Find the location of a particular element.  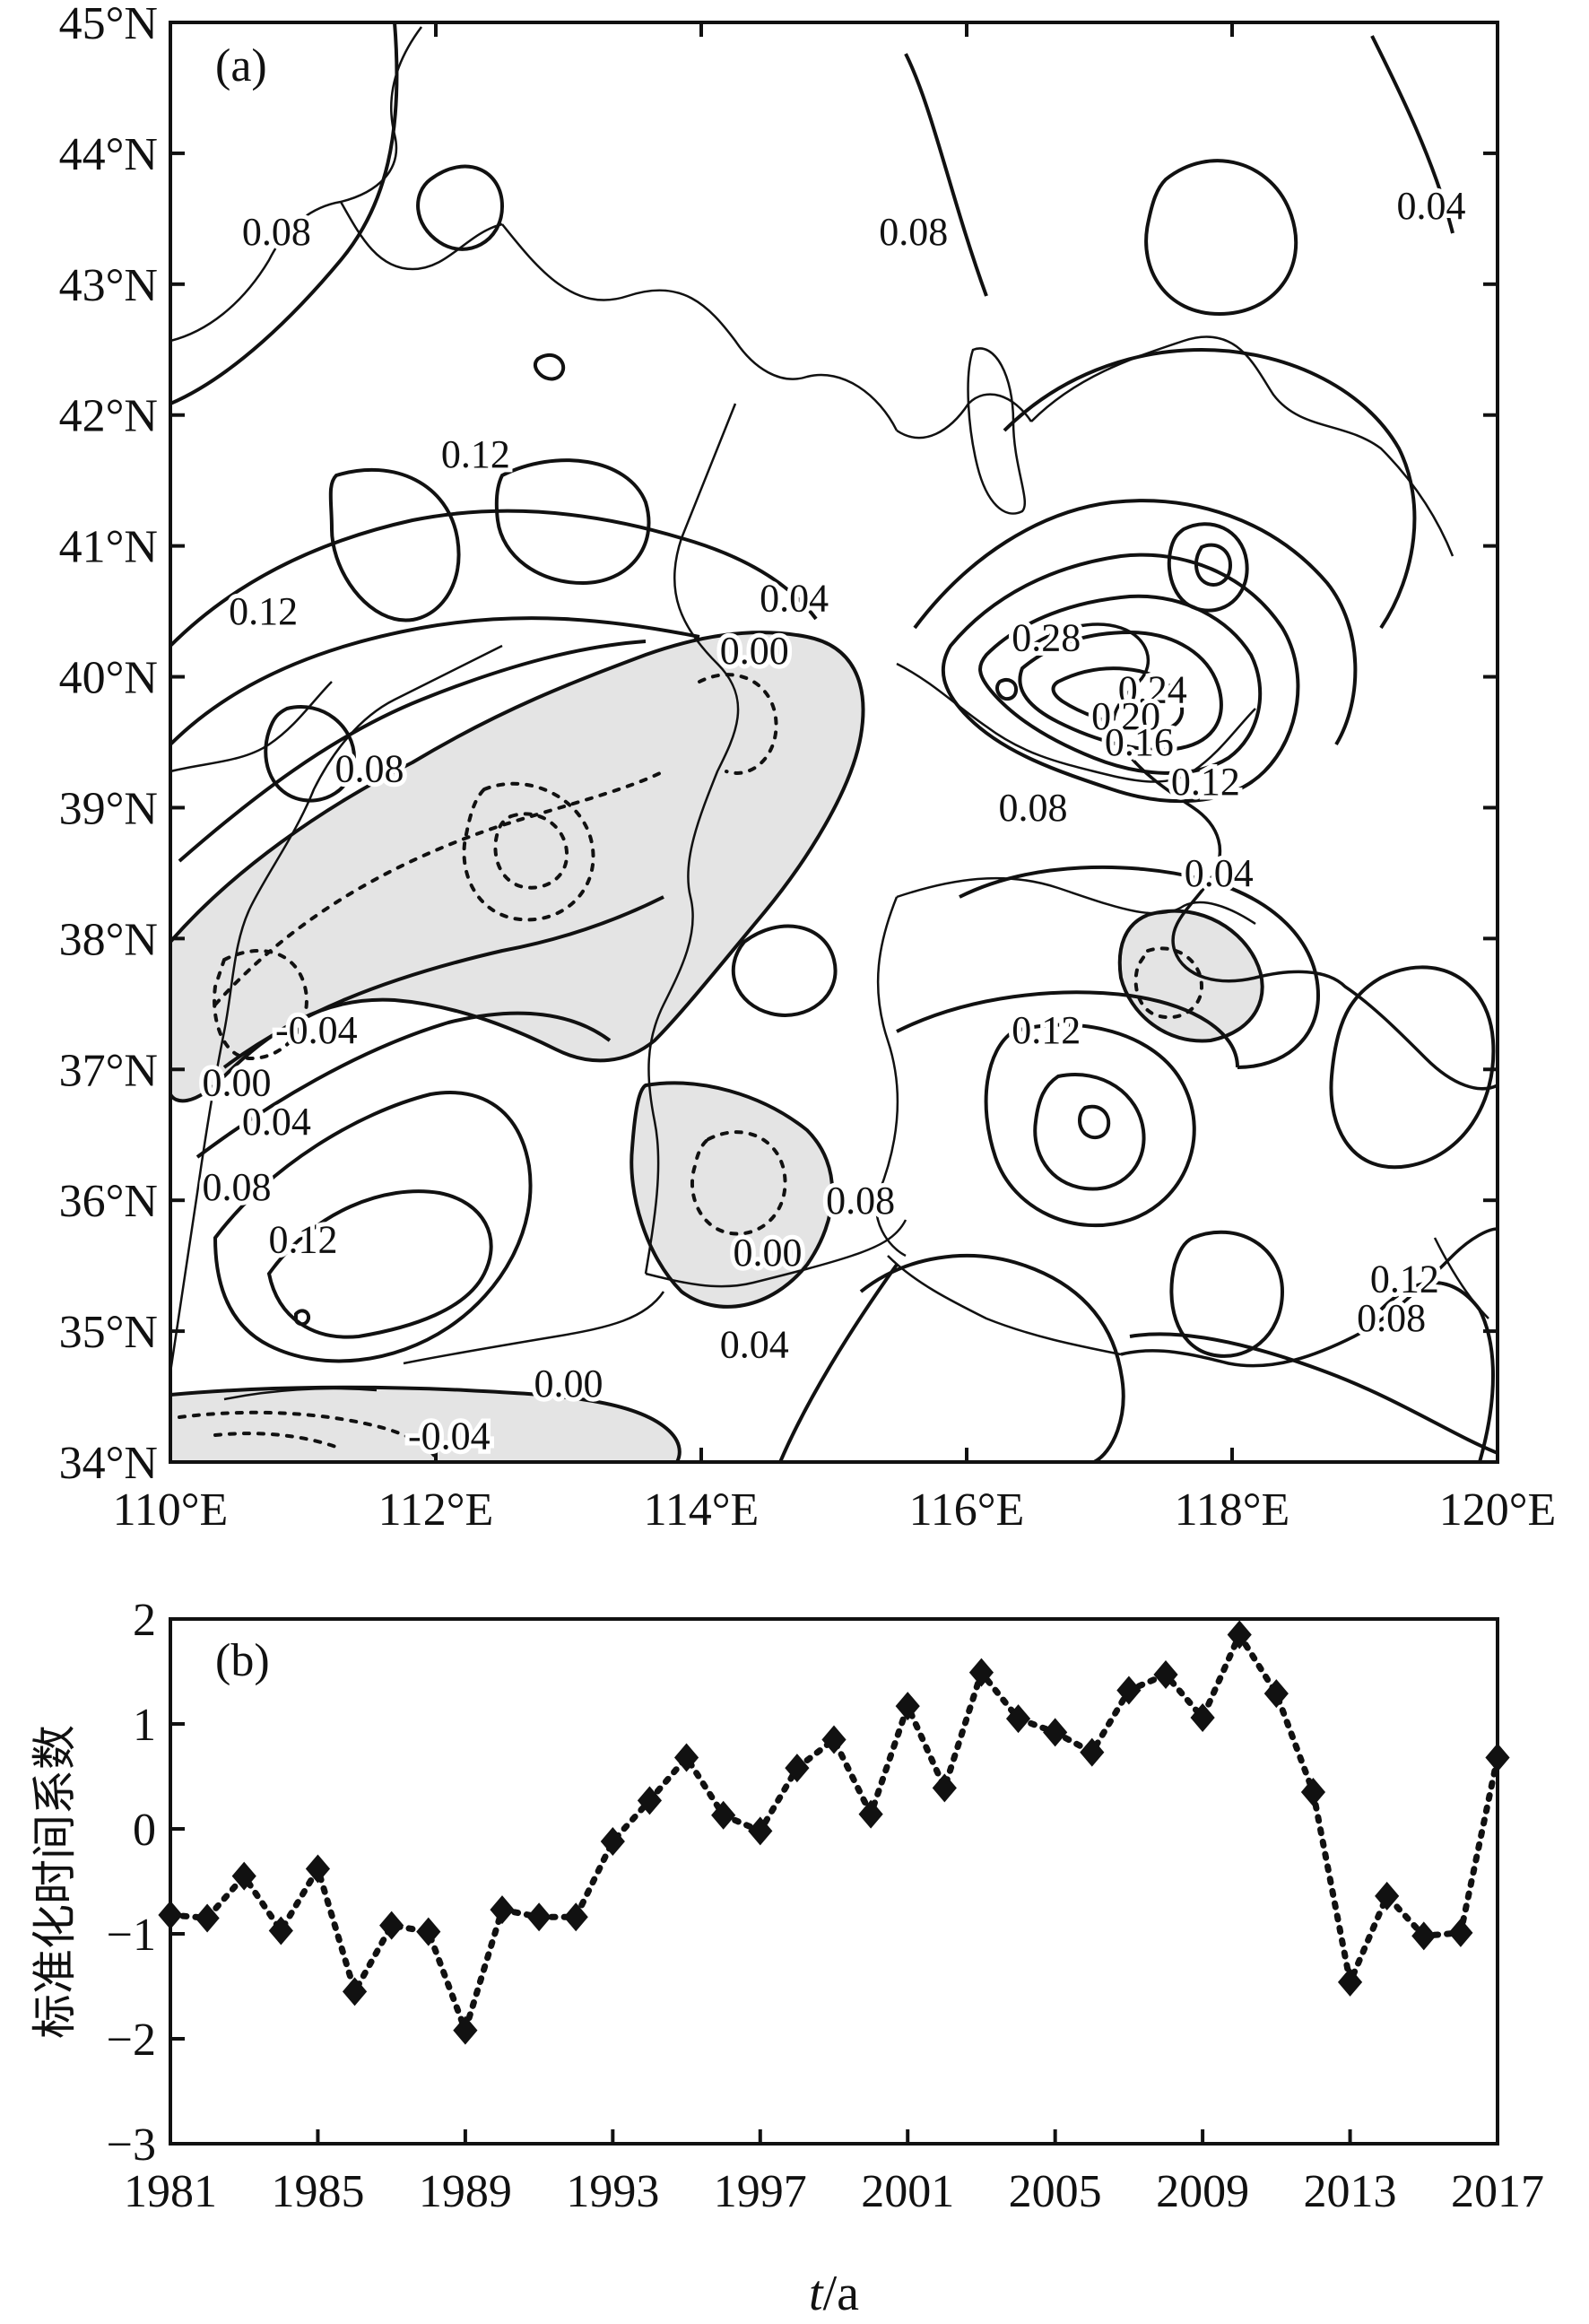

timeseries-x-tick-labels: 1981 1985 1989 1993 1997 2001 2005 2009 2013 2017 is located at coordinates (834, 2191).